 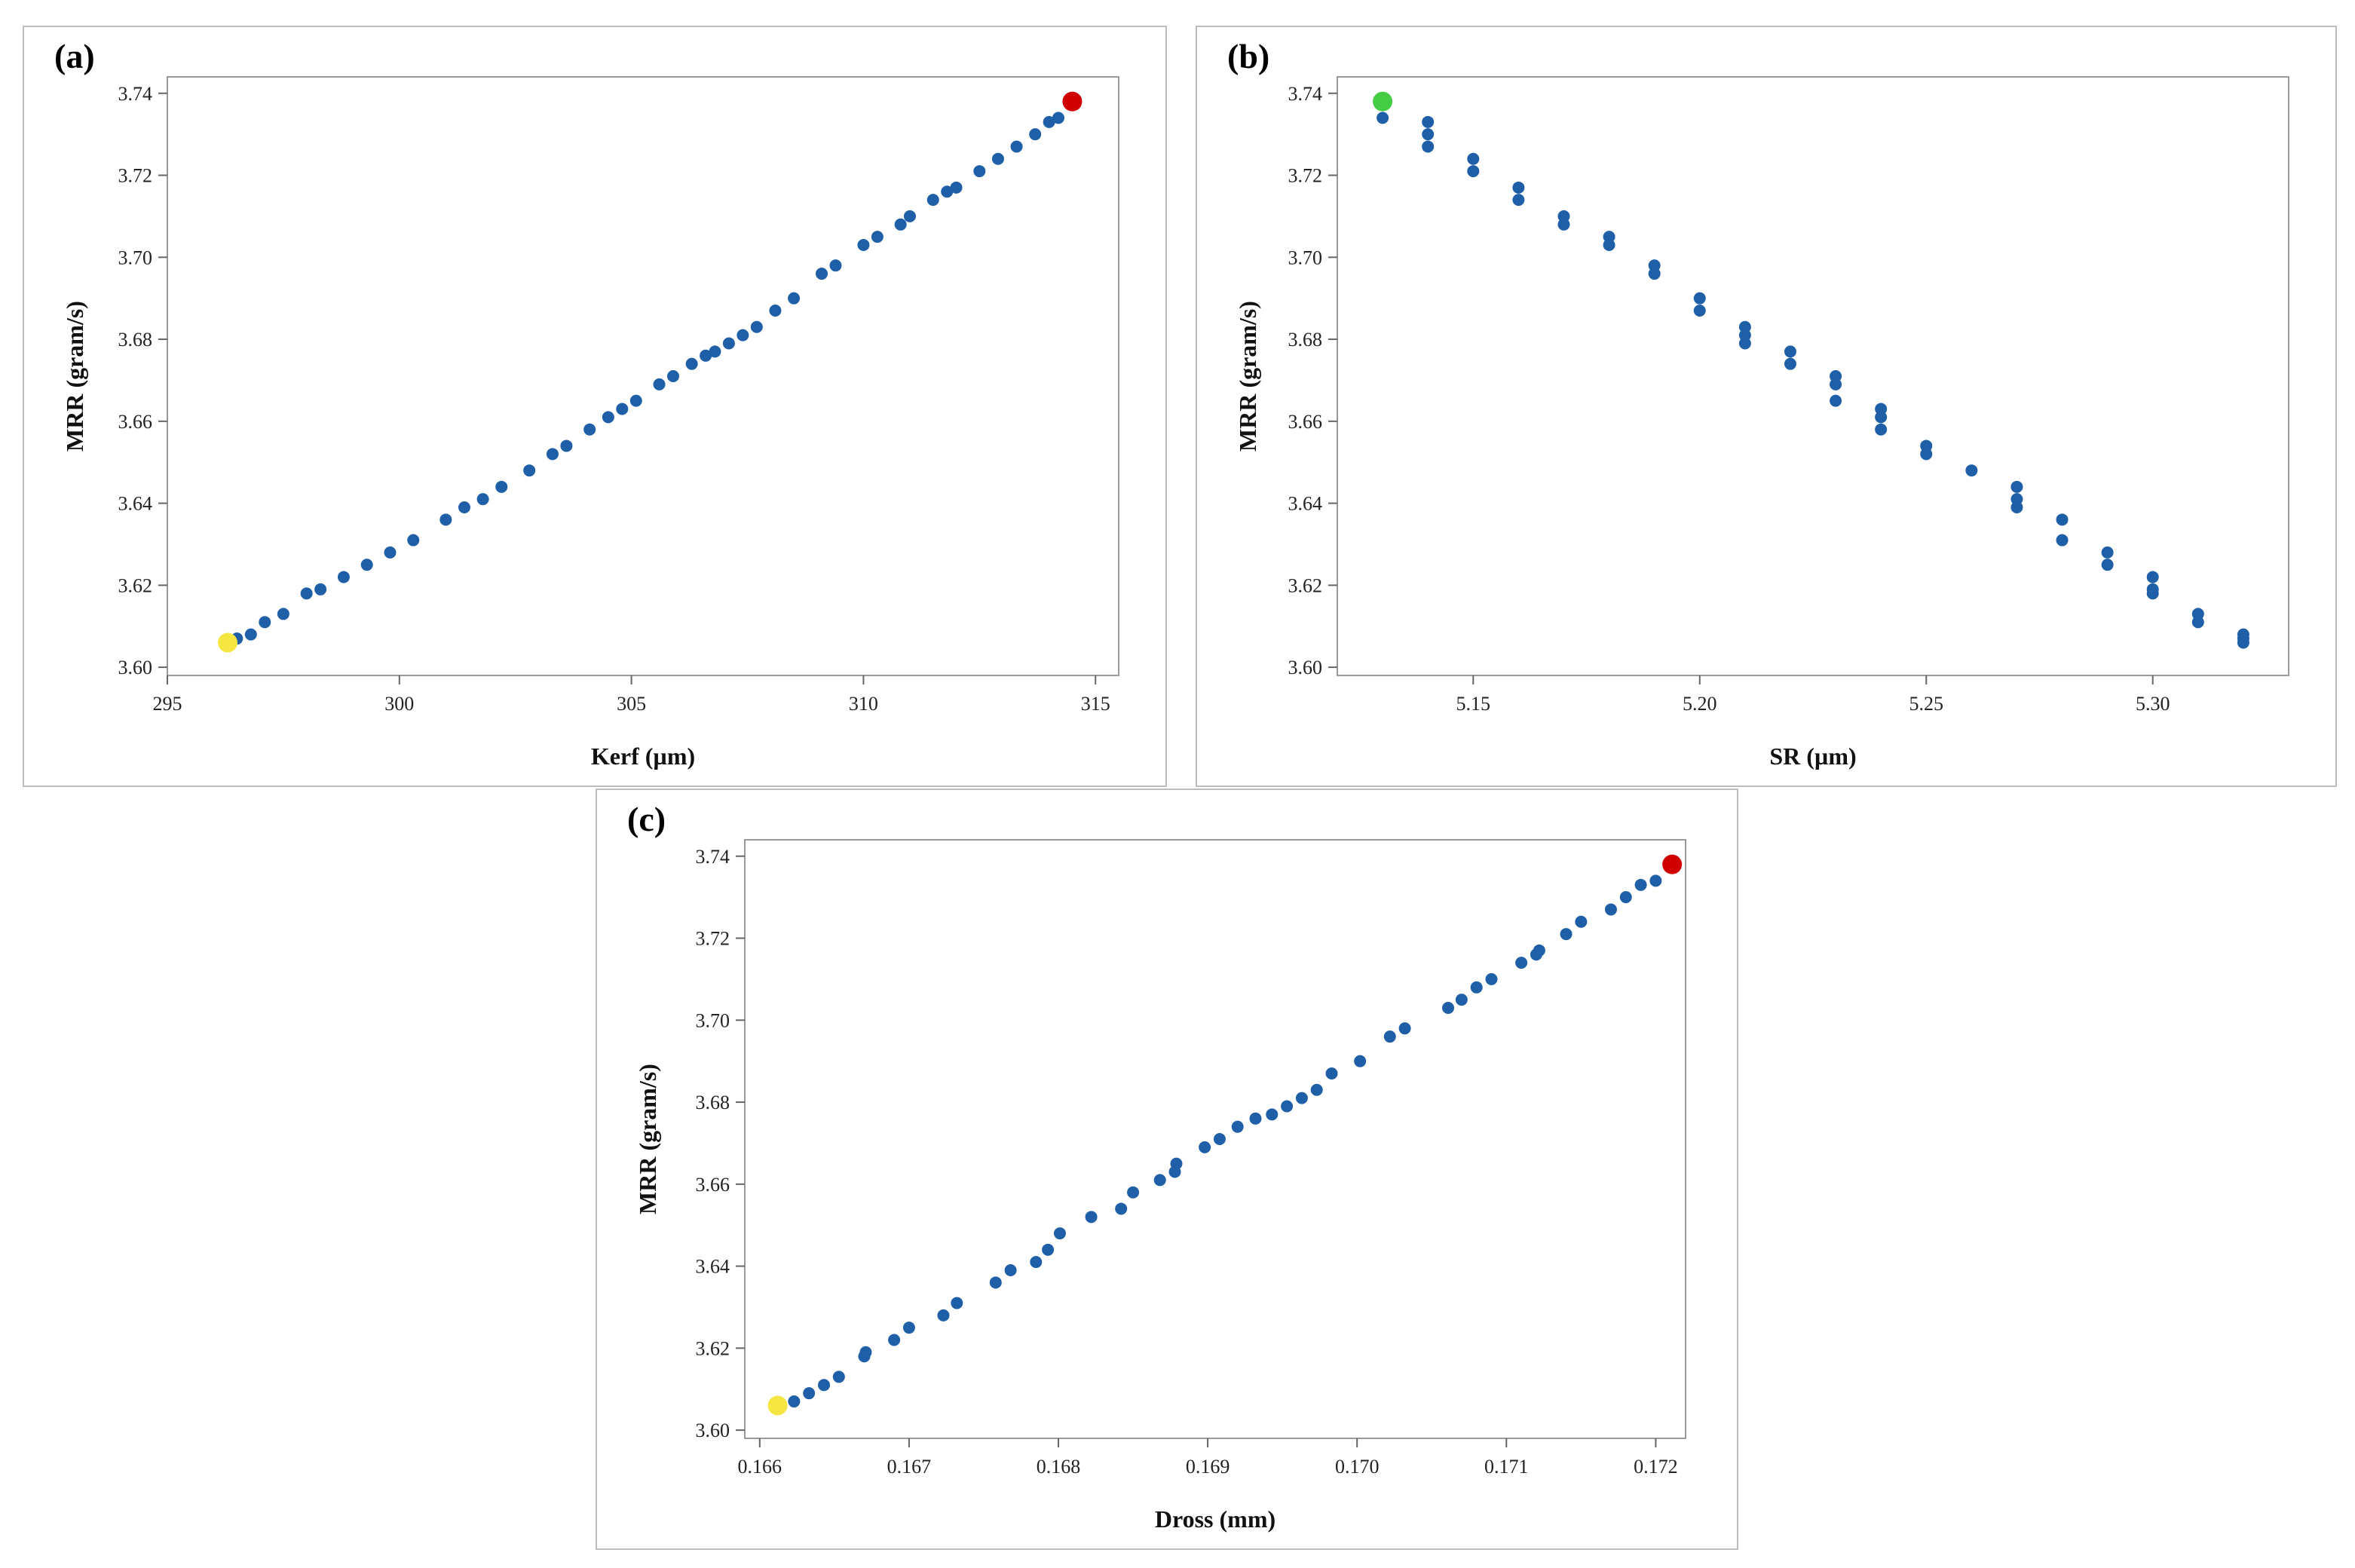 What do you see at coordinates (1700, 704) in the screenshot?
I see `x-tick-label-b-1: 5.20` at bounding box center [1700, 704].